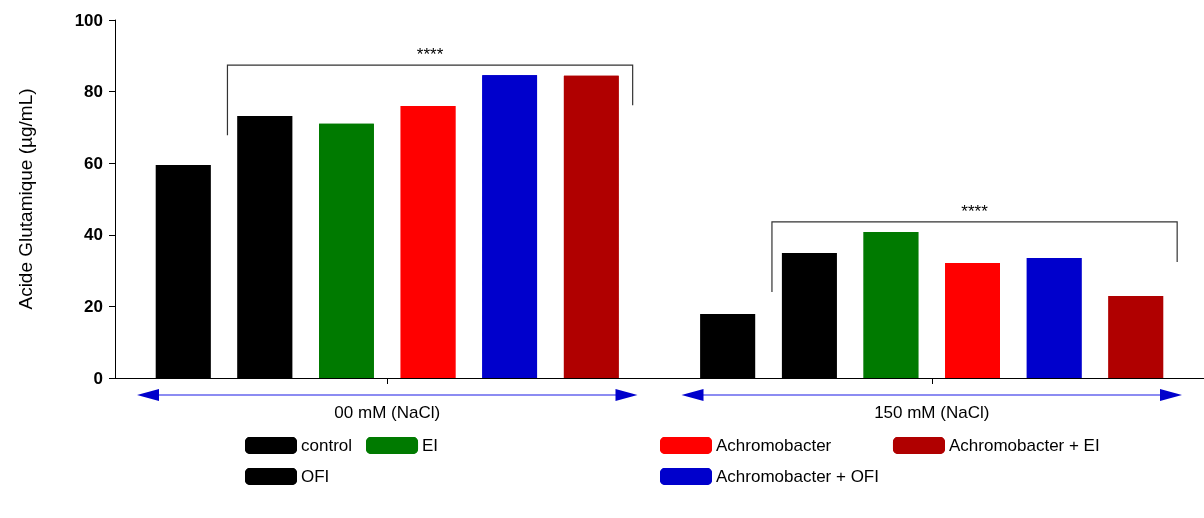 The height and width of the screenshot is (518, 1204). Describe the element at coordinates (1024, 445) in the screenshot. I see `legend-label: Achromobacter + EI` at that location.